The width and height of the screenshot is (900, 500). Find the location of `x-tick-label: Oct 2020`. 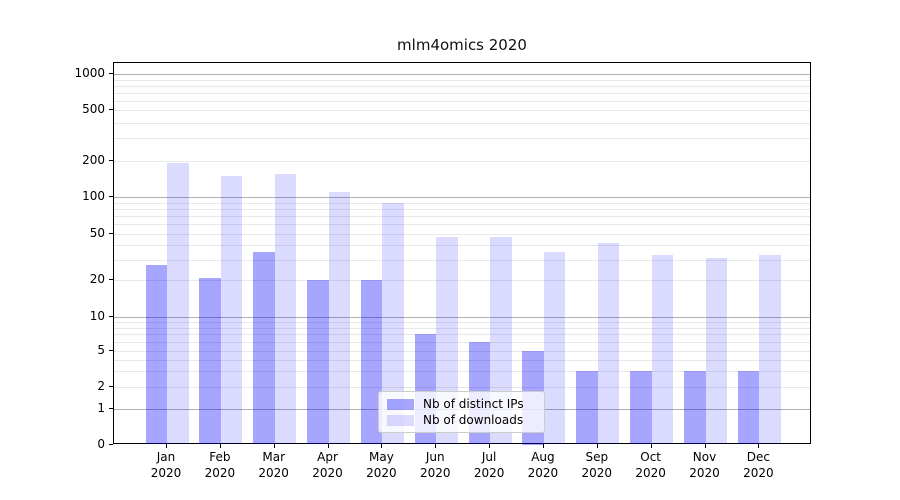

x-tick-label: Oct 2020 is located at coordinates (650, 465).